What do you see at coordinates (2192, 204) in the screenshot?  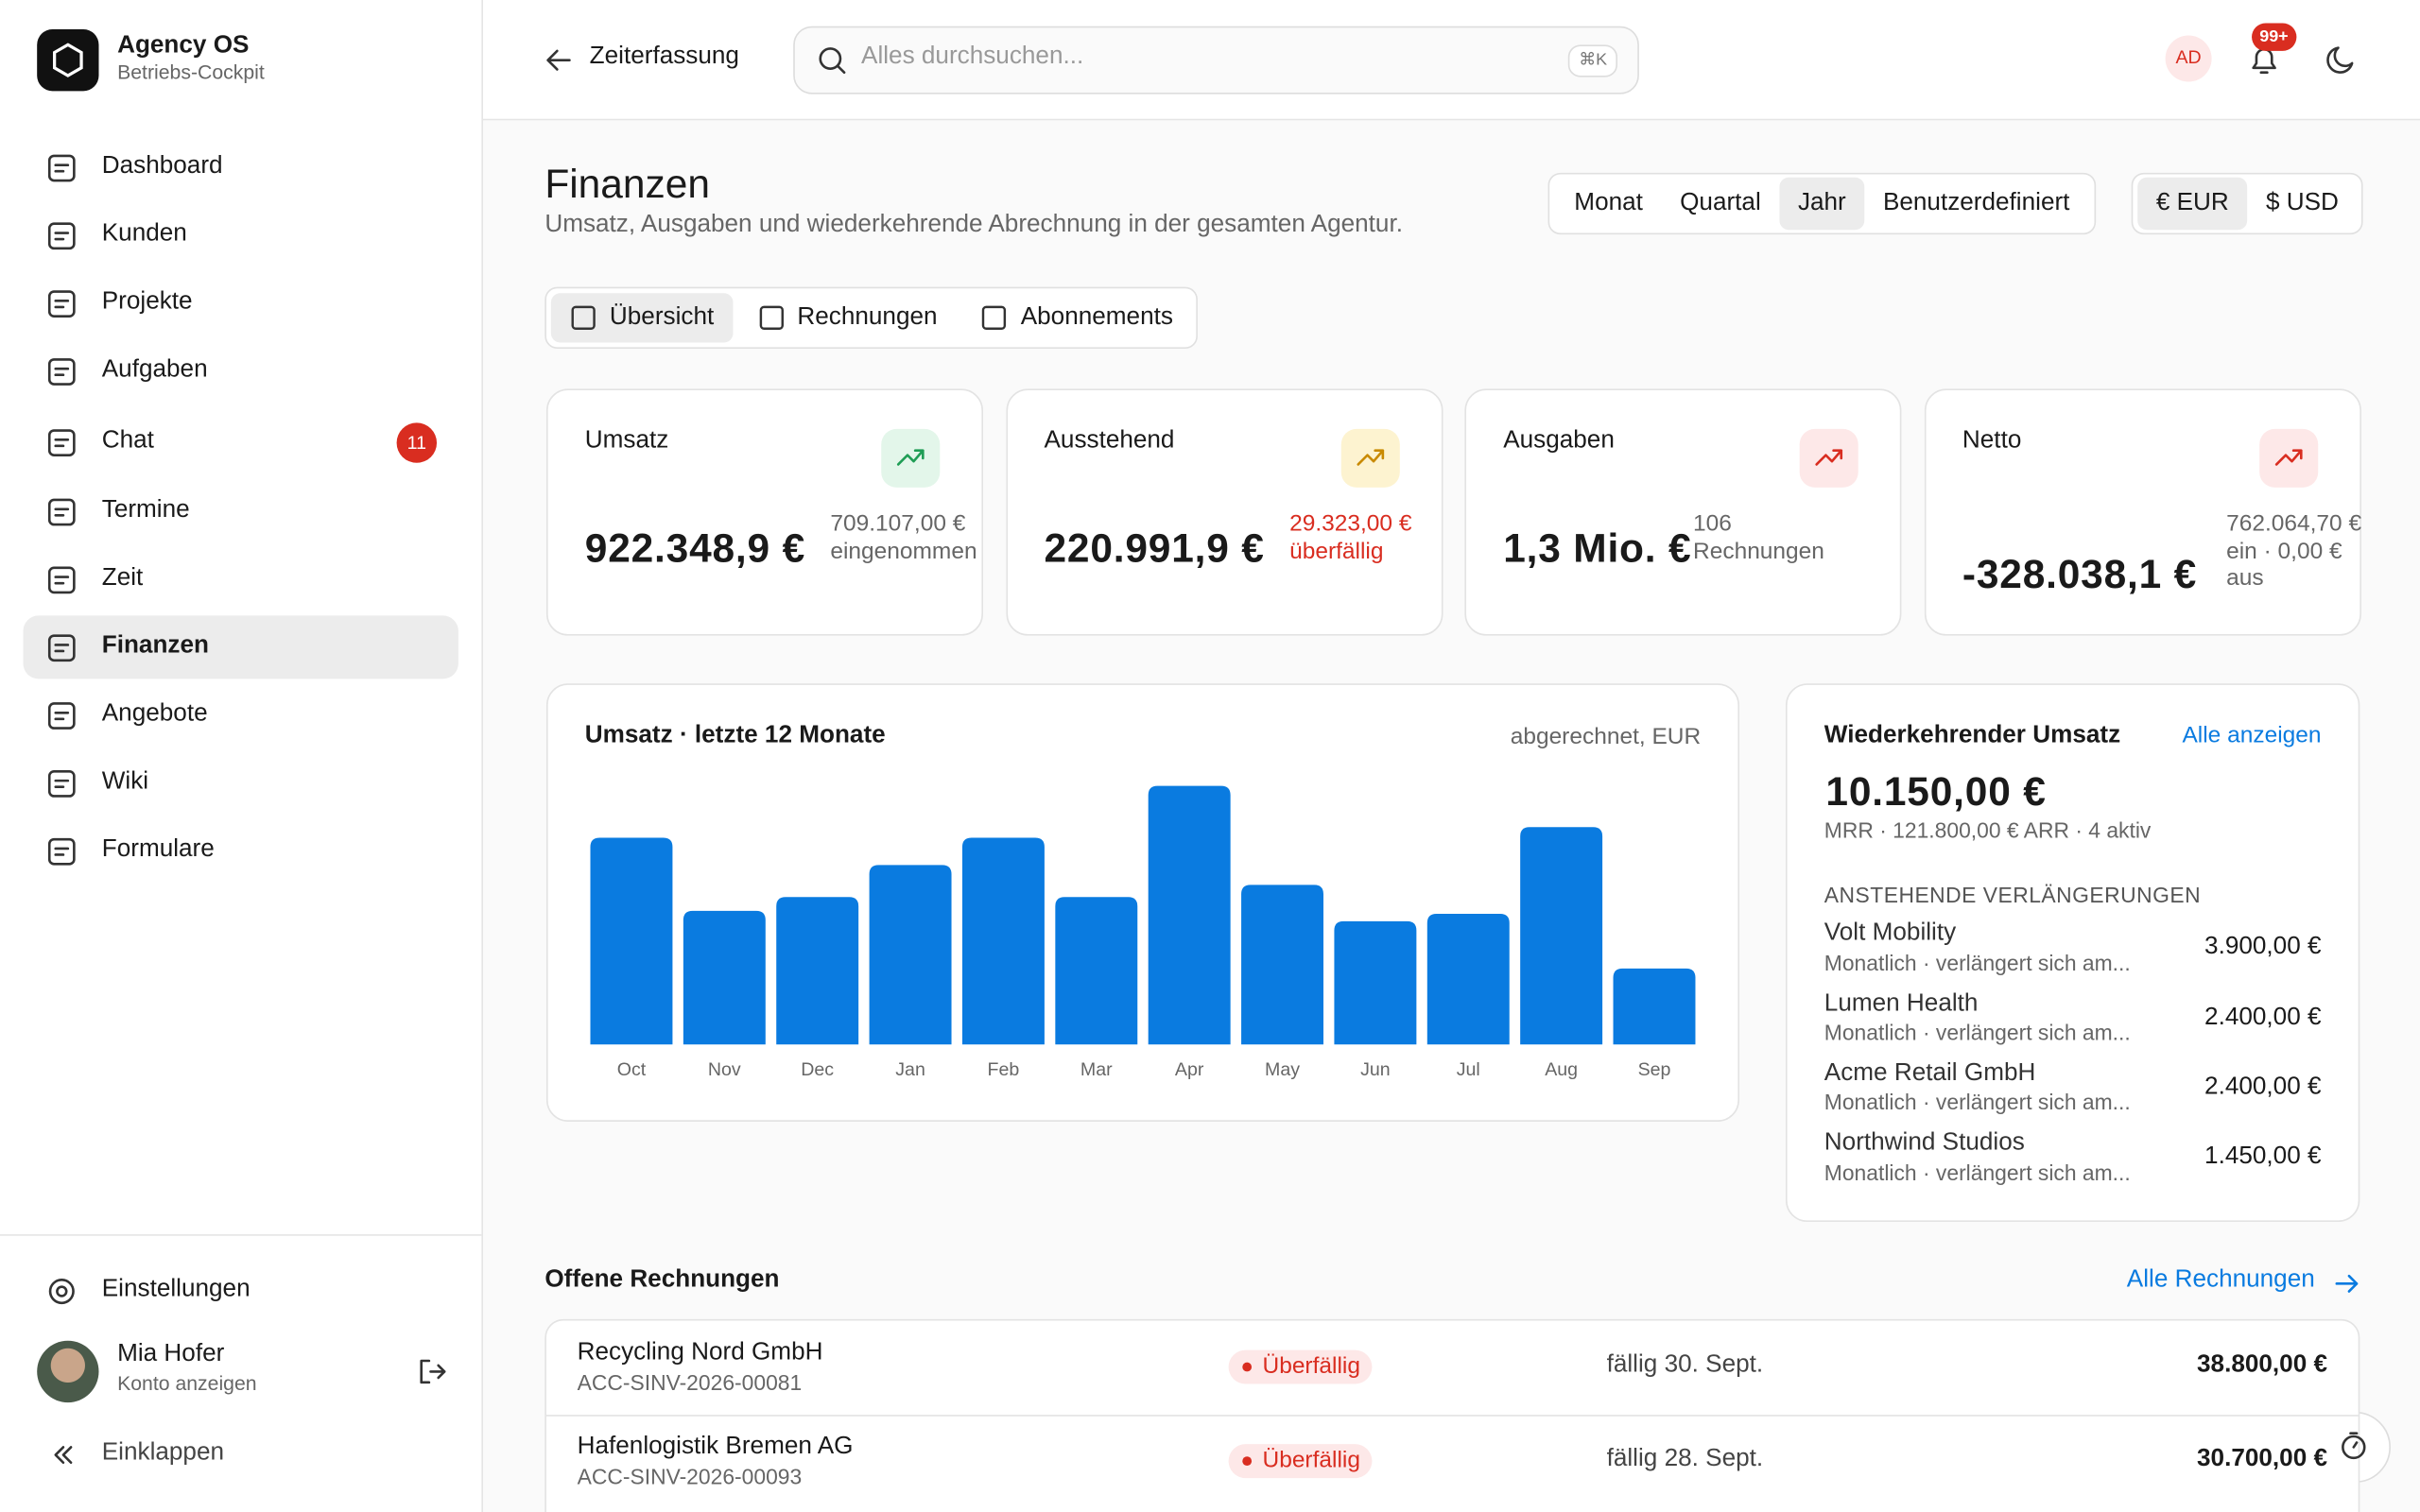 I see `currency-option: € EUR` at bounding box center [2192, 204].